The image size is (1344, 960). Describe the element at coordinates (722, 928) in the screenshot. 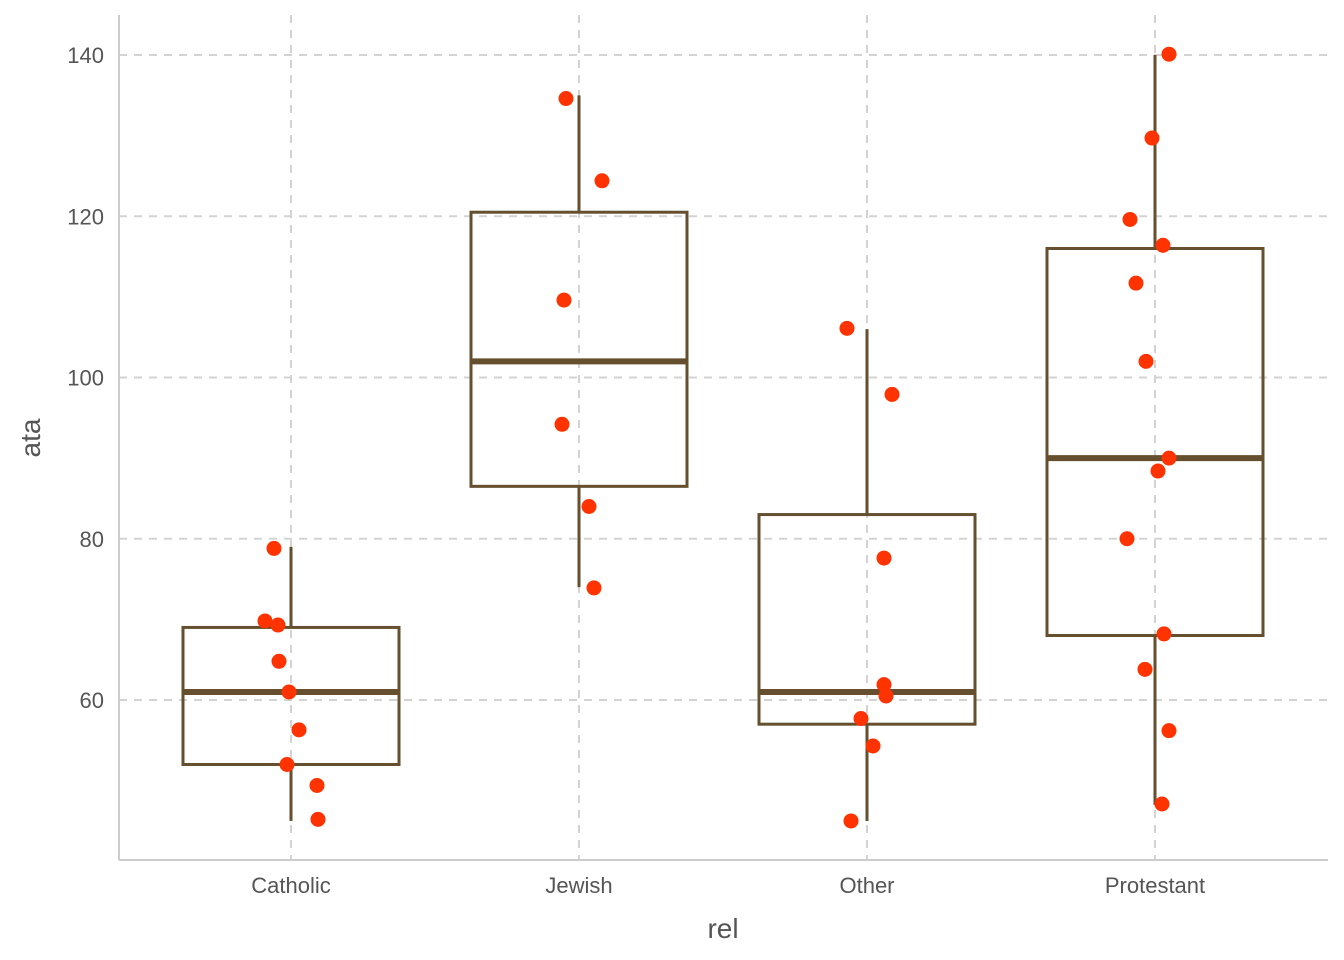

I see `x-axis-title: rel` at that location.